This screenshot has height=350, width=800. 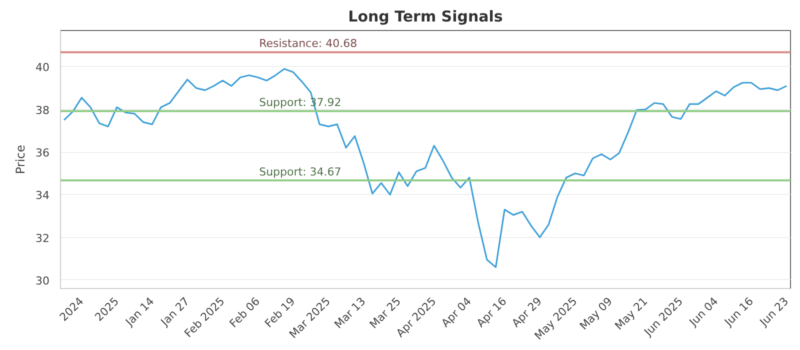 What do you see at coordinates (43, 153) in the screenshot?
I see `y-tick-label: 36` at bounding box center [43, 153].